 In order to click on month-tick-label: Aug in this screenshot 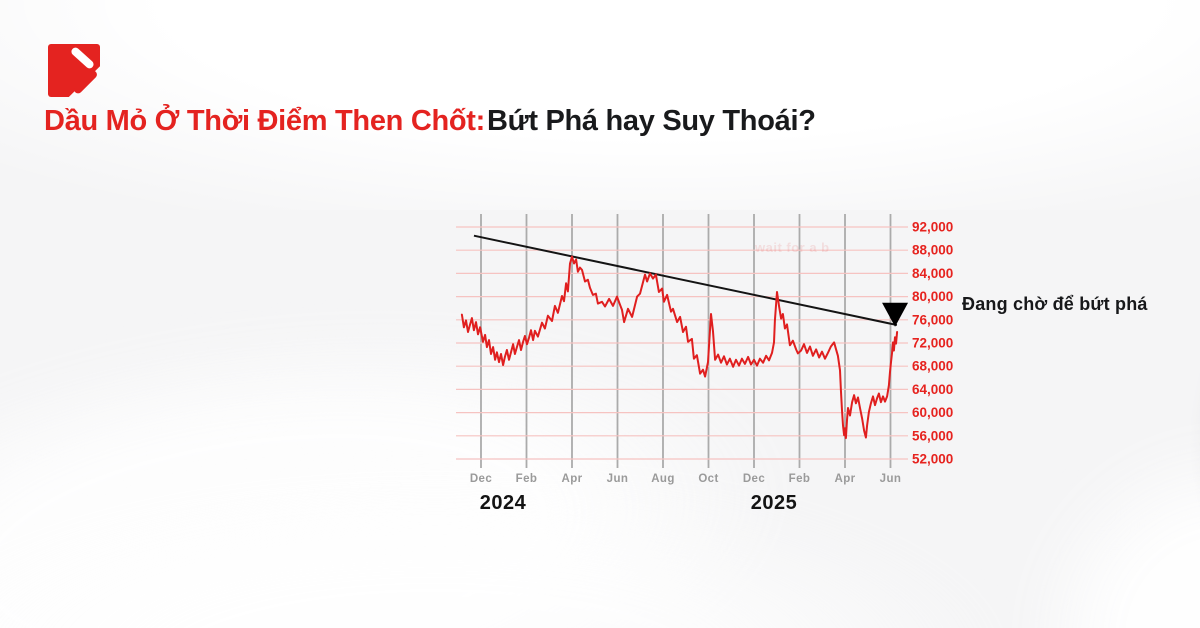, I will do `click(663, 479)`.